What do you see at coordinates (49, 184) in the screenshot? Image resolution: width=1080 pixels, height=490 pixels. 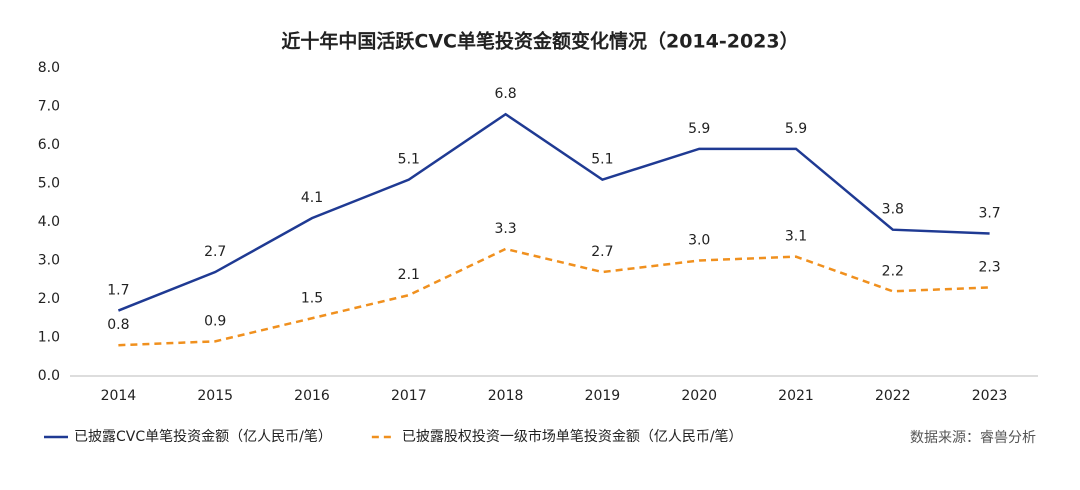 I see `y-tick-label: 5.0` at bounding box center [49, 184].